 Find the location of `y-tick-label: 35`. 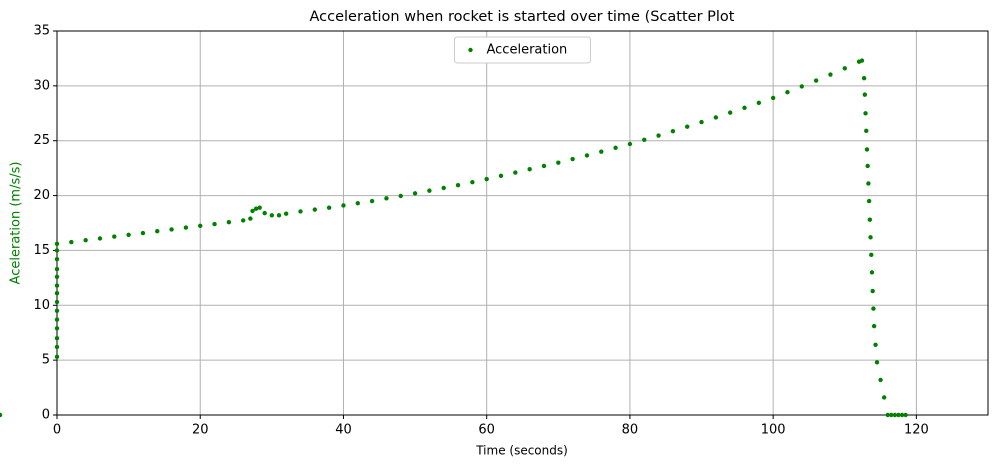

y-tick-label: 35 is located at coordinates (41, 31).